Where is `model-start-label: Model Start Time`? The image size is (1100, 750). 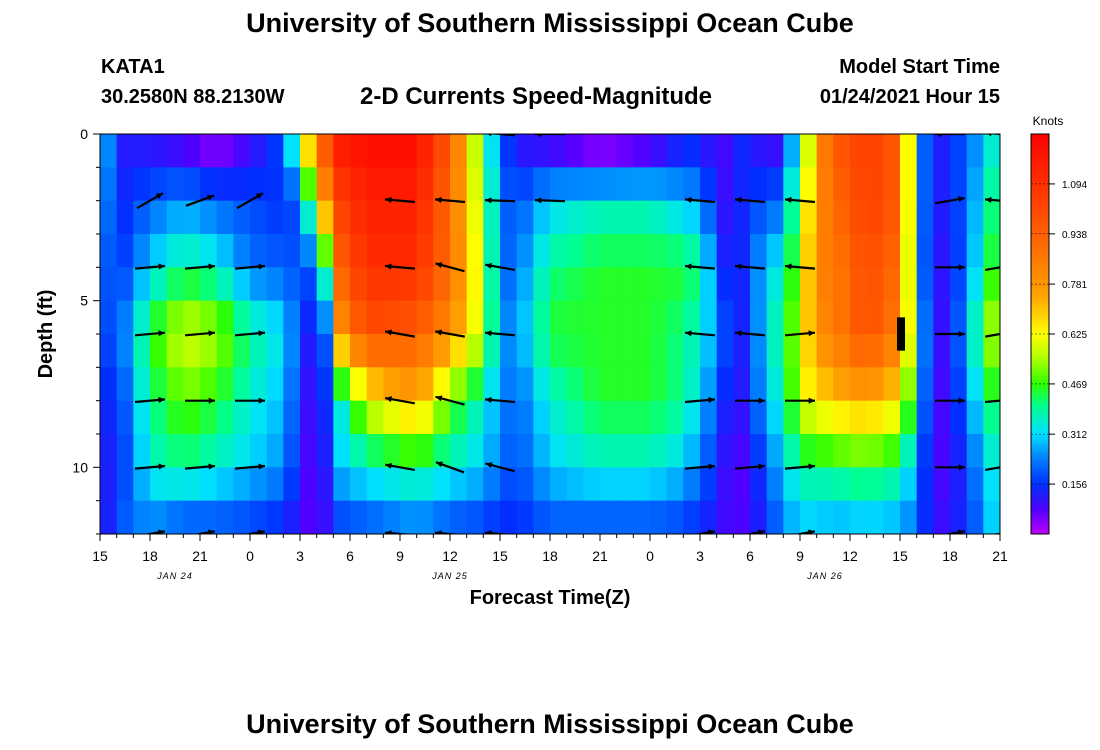
model-start-label: Model Start Time is located at coordinates (919, 67).